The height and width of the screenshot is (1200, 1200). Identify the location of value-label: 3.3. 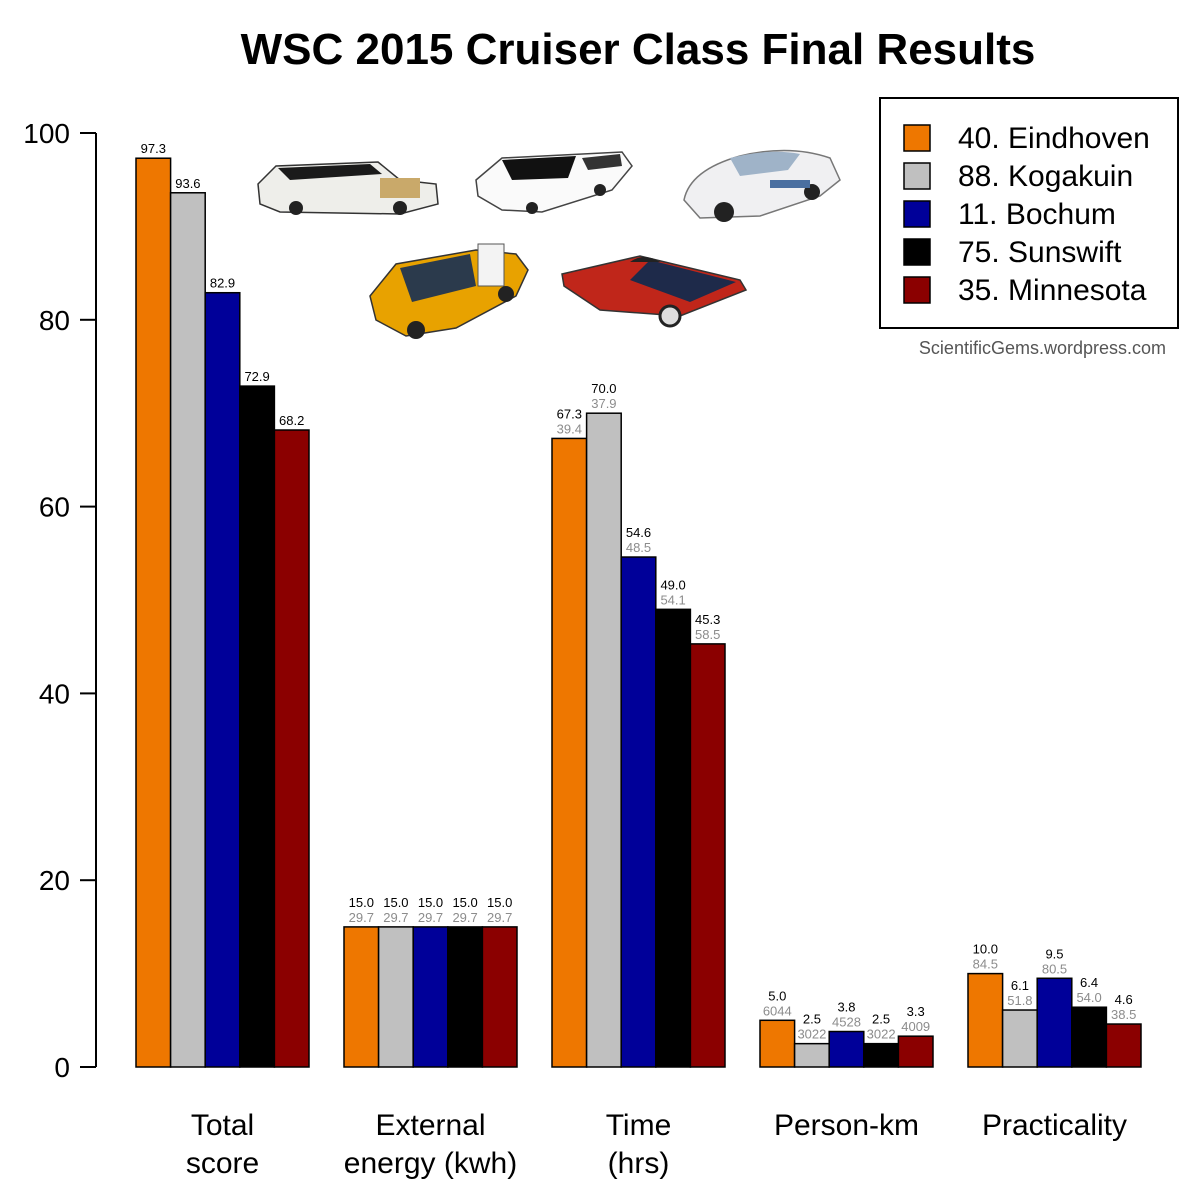
(916, 1011).